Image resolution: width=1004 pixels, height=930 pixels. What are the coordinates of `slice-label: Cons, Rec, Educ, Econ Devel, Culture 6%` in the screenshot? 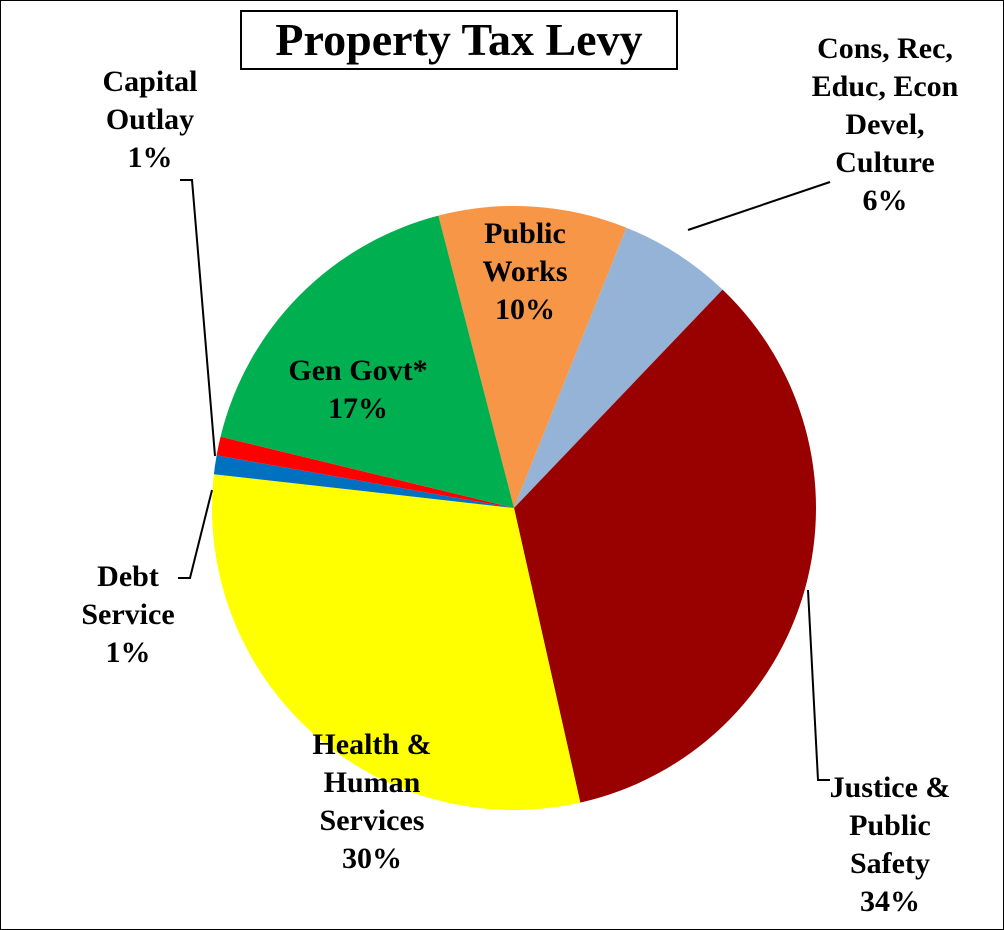 It's located at (885, 125).